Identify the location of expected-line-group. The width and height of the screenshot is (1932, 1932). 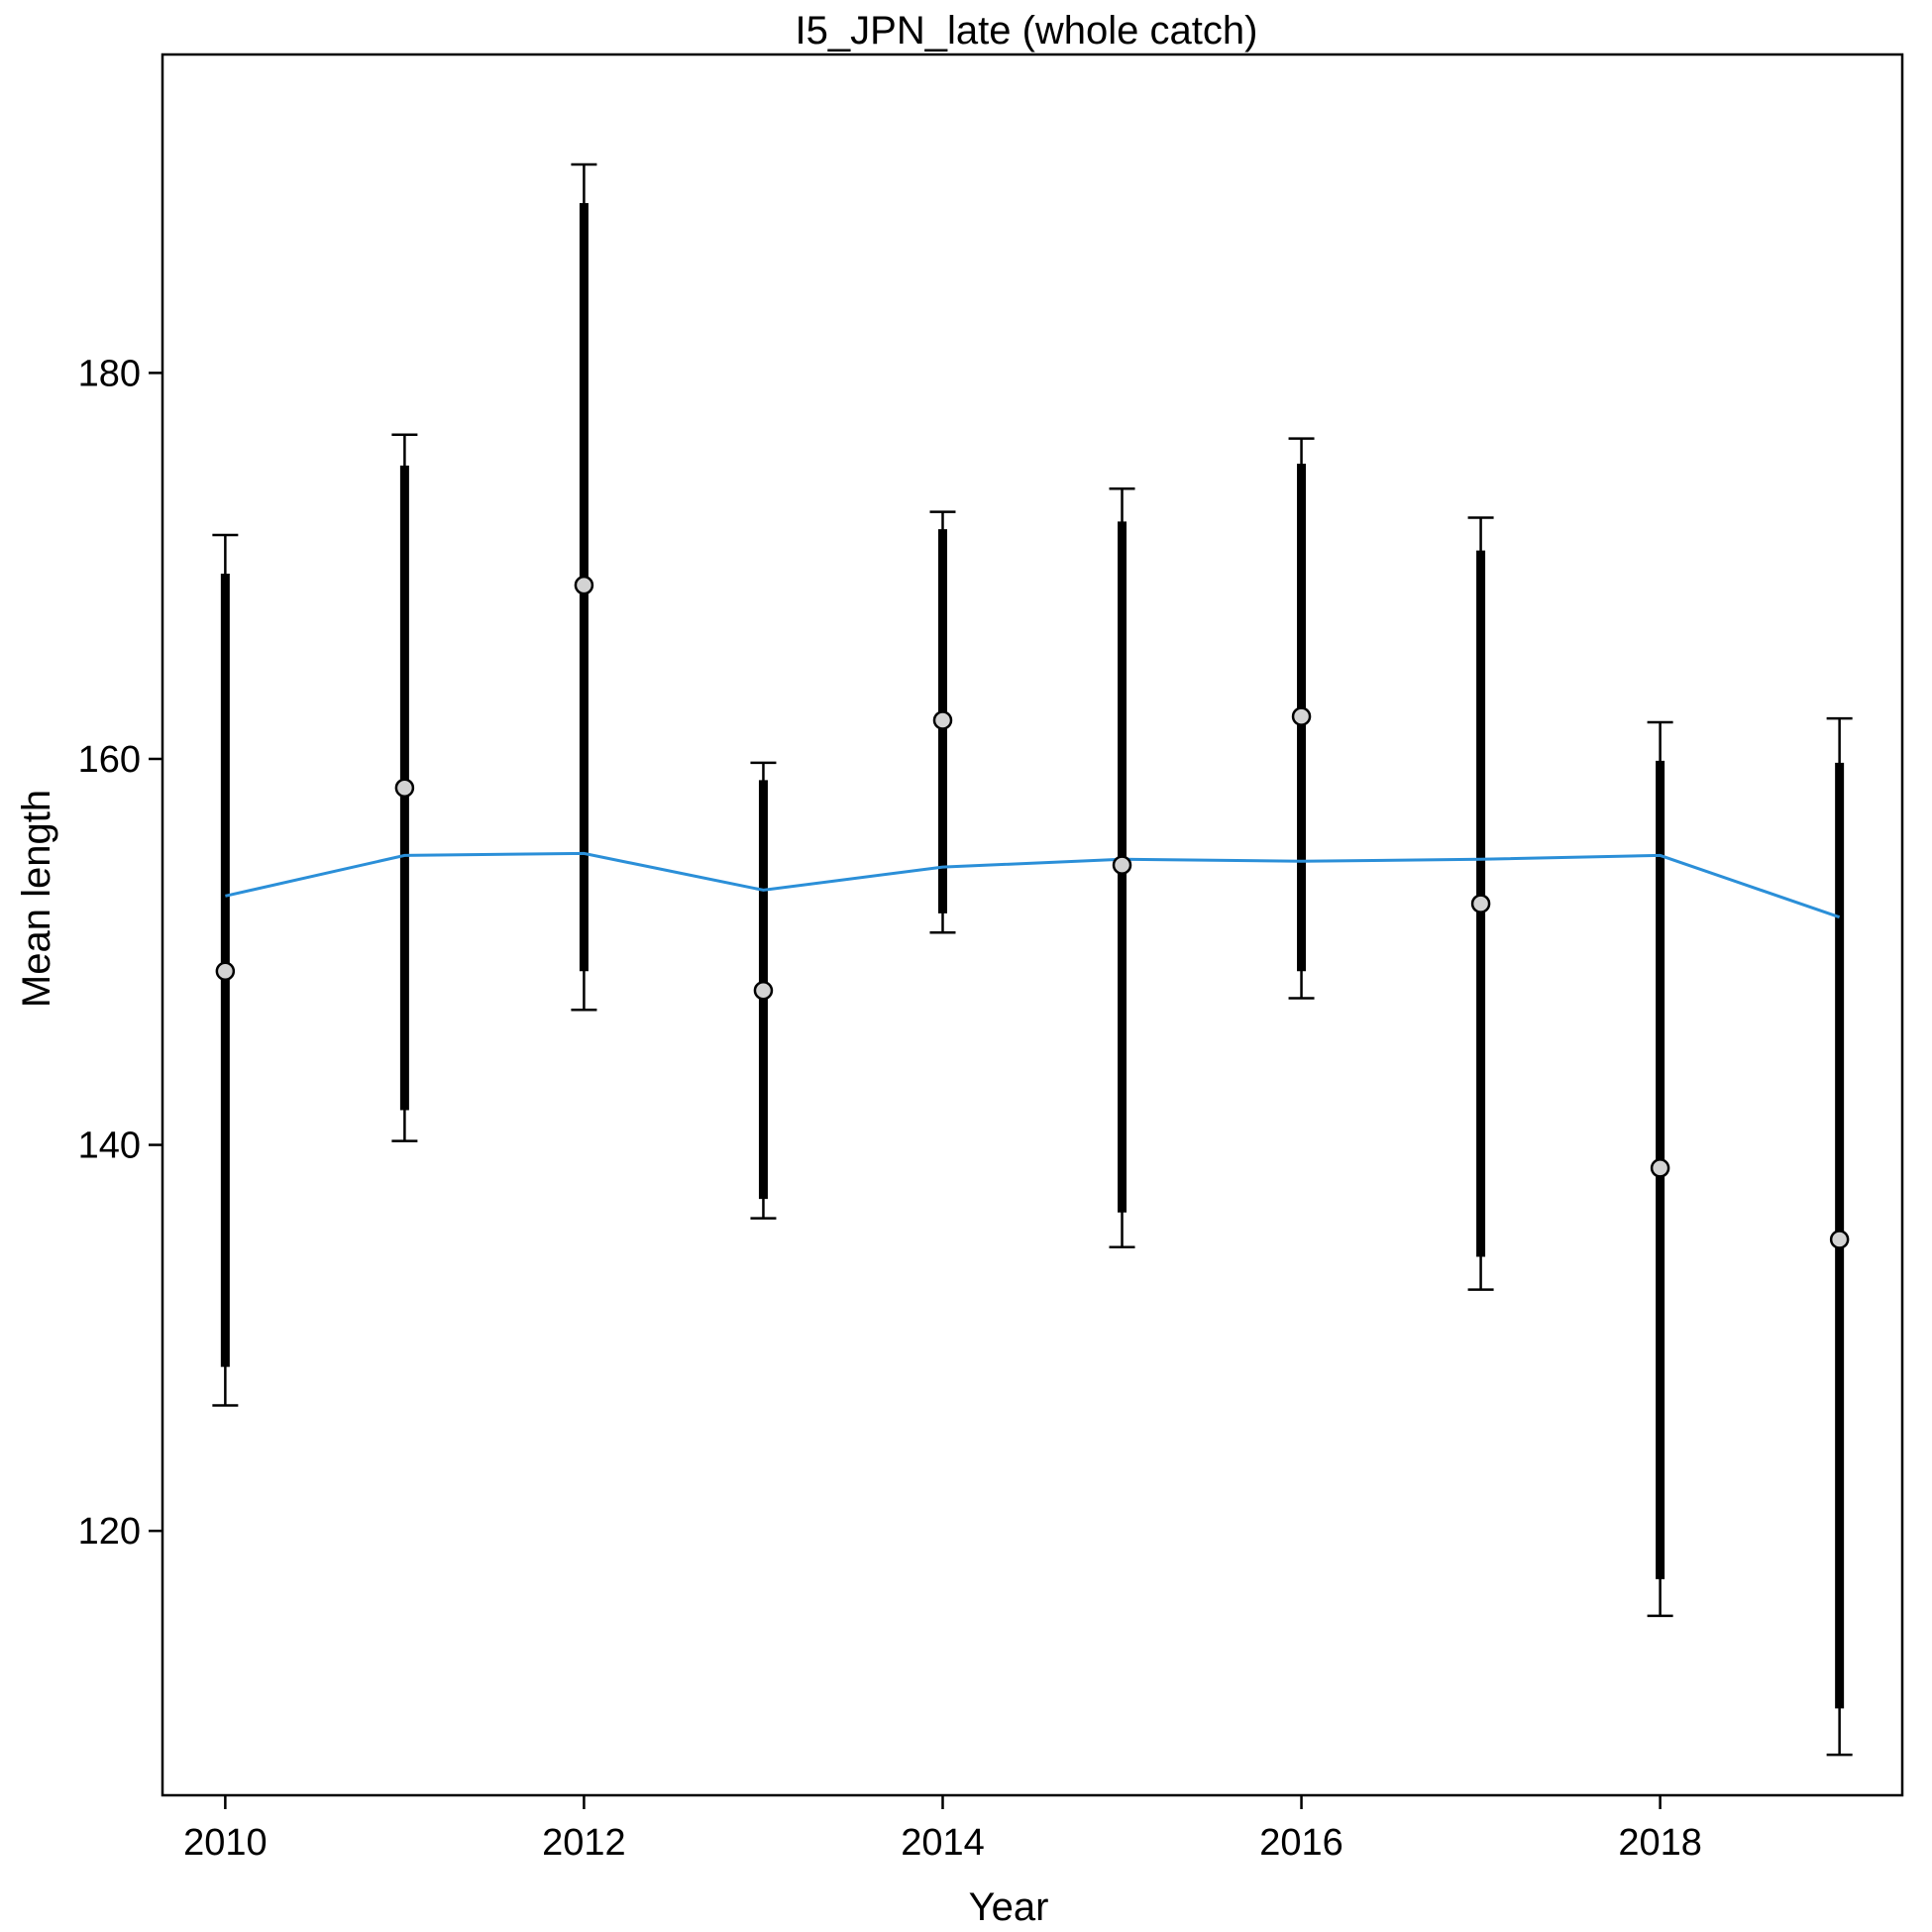
(1033, 885).